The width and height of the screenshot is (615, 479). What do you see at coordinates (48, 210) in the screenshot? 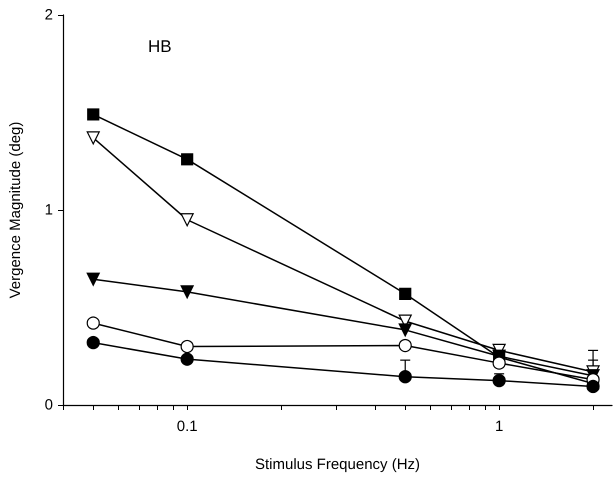
I see `y-tick-label: 1` at bounding box center [48, 210].